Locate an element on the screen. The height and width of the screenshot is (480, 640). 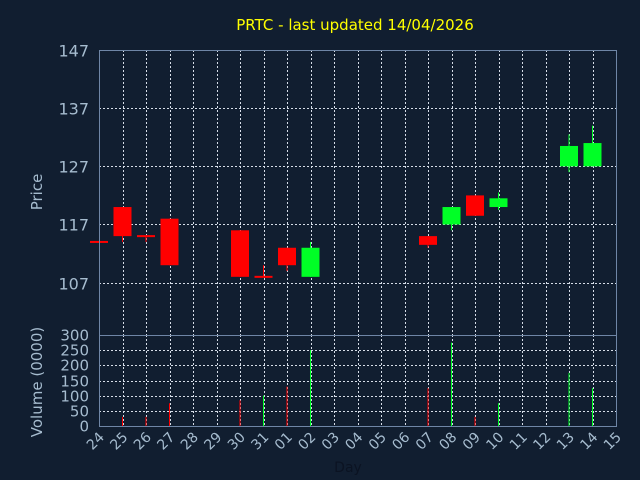
price-tick-label: 107 is located at coordinates (73, 284).